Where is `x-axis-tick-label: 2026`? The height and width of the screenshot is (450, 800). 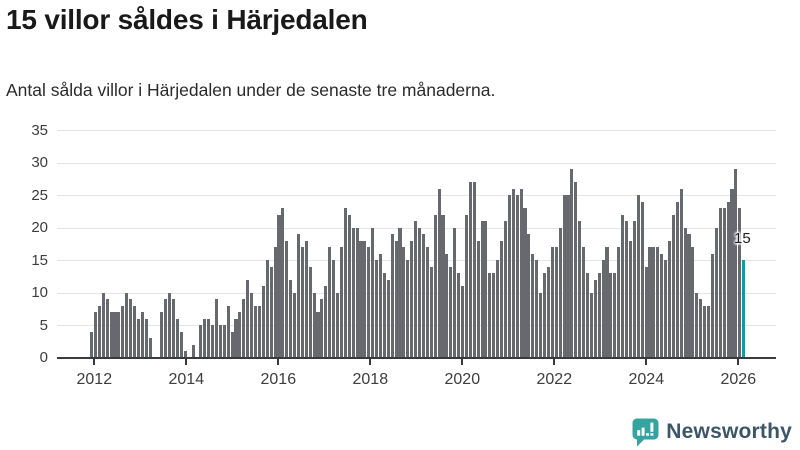 x-axis-tick-label: 2026 is located at coordinates (738, 379).